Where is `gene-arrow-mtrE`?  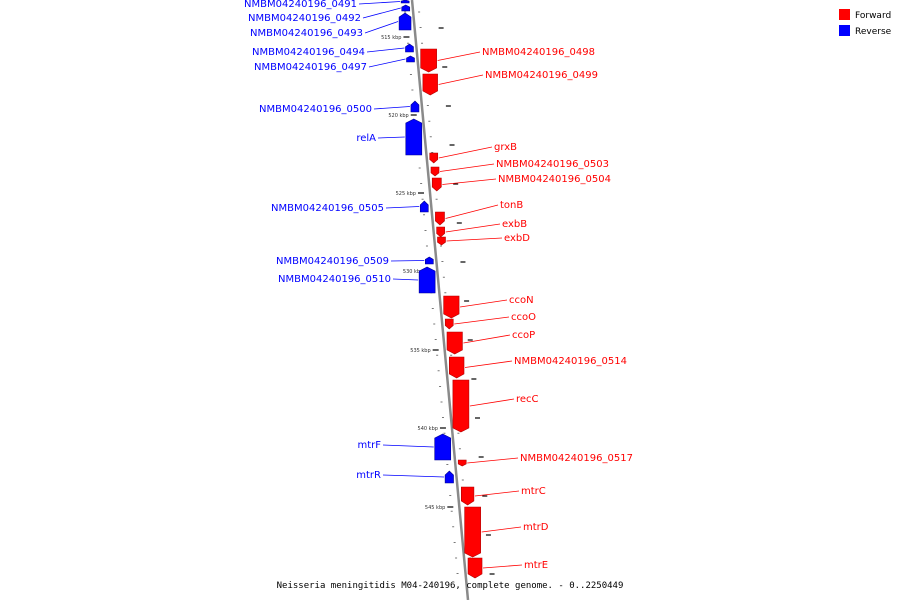 gene-arrow-mtrE is located at coordinates (475, 568).